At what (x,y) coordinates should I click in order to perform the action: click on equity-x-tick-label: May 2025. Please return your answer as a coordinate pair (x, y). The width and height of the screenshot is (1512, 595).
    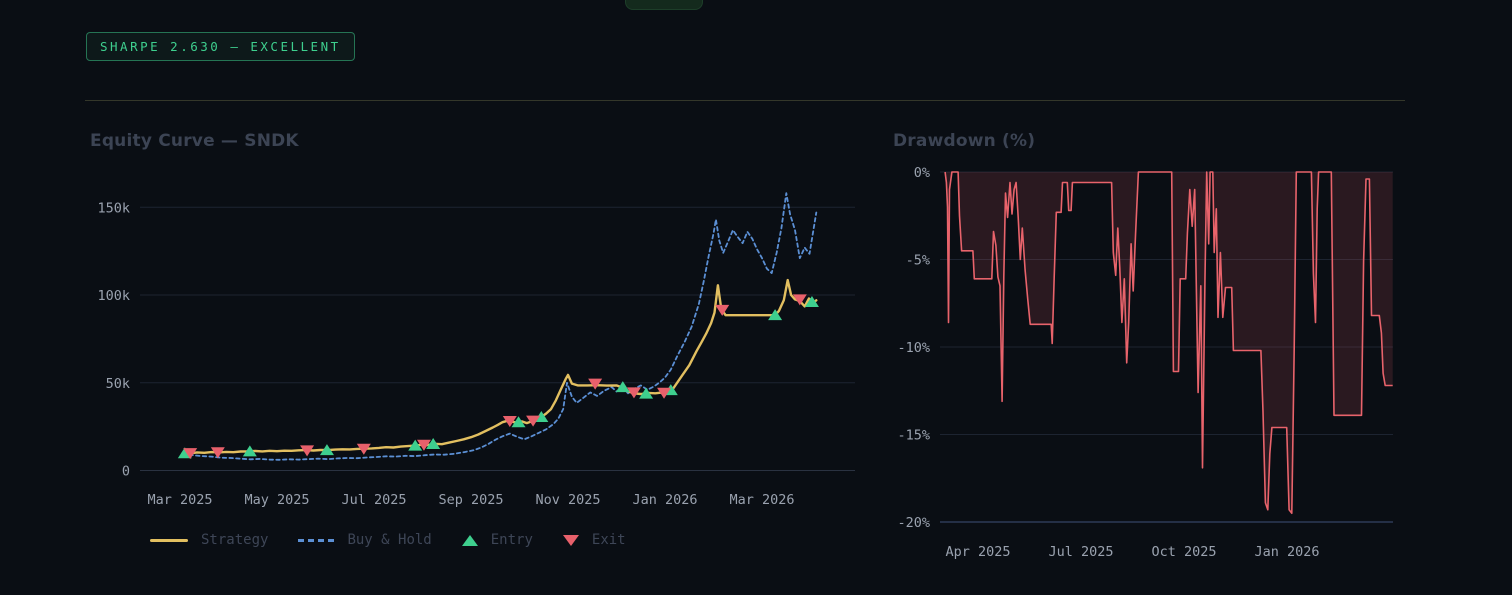
    Looking at the image, I should click on (276, 500).